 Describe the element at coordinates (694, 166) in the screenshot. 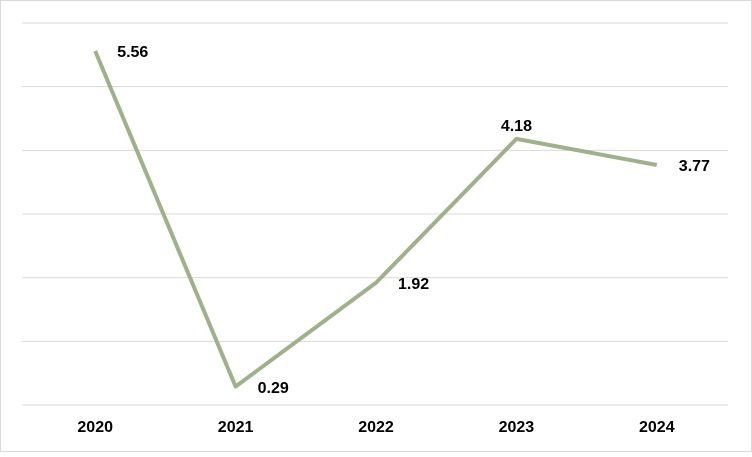

I see `data-label: 3.77` at that location.